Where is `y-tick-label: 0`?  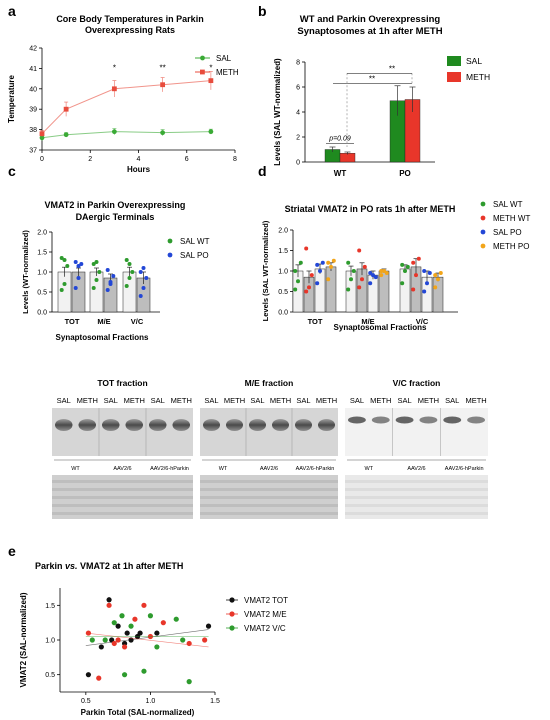 y-tick-label: 0 is located at coordinates (298, 163).